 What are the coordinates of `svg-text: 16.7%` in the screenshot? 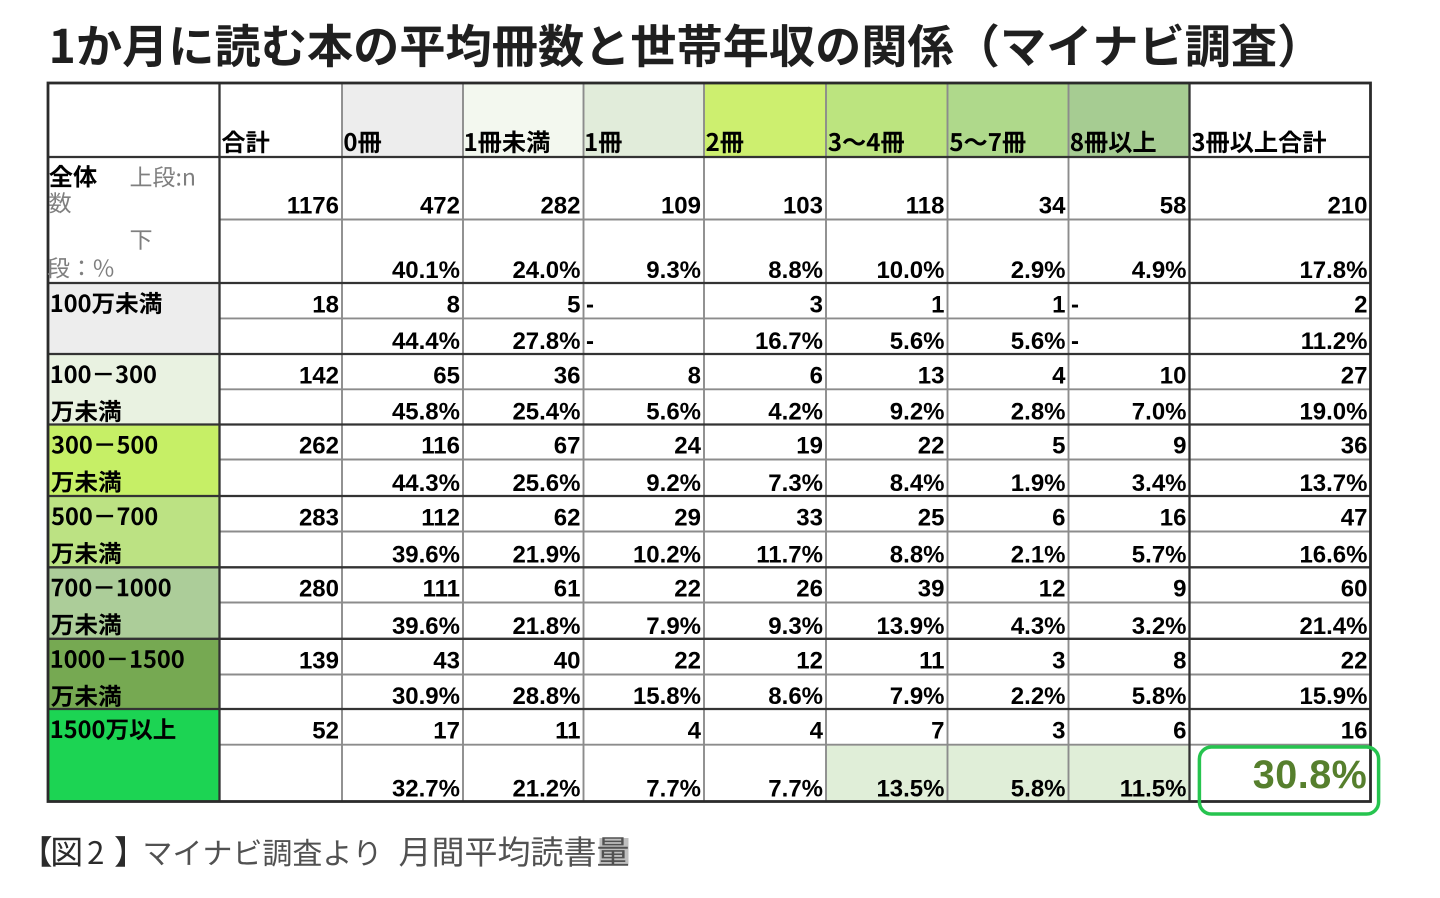 It's located at (789, 341).